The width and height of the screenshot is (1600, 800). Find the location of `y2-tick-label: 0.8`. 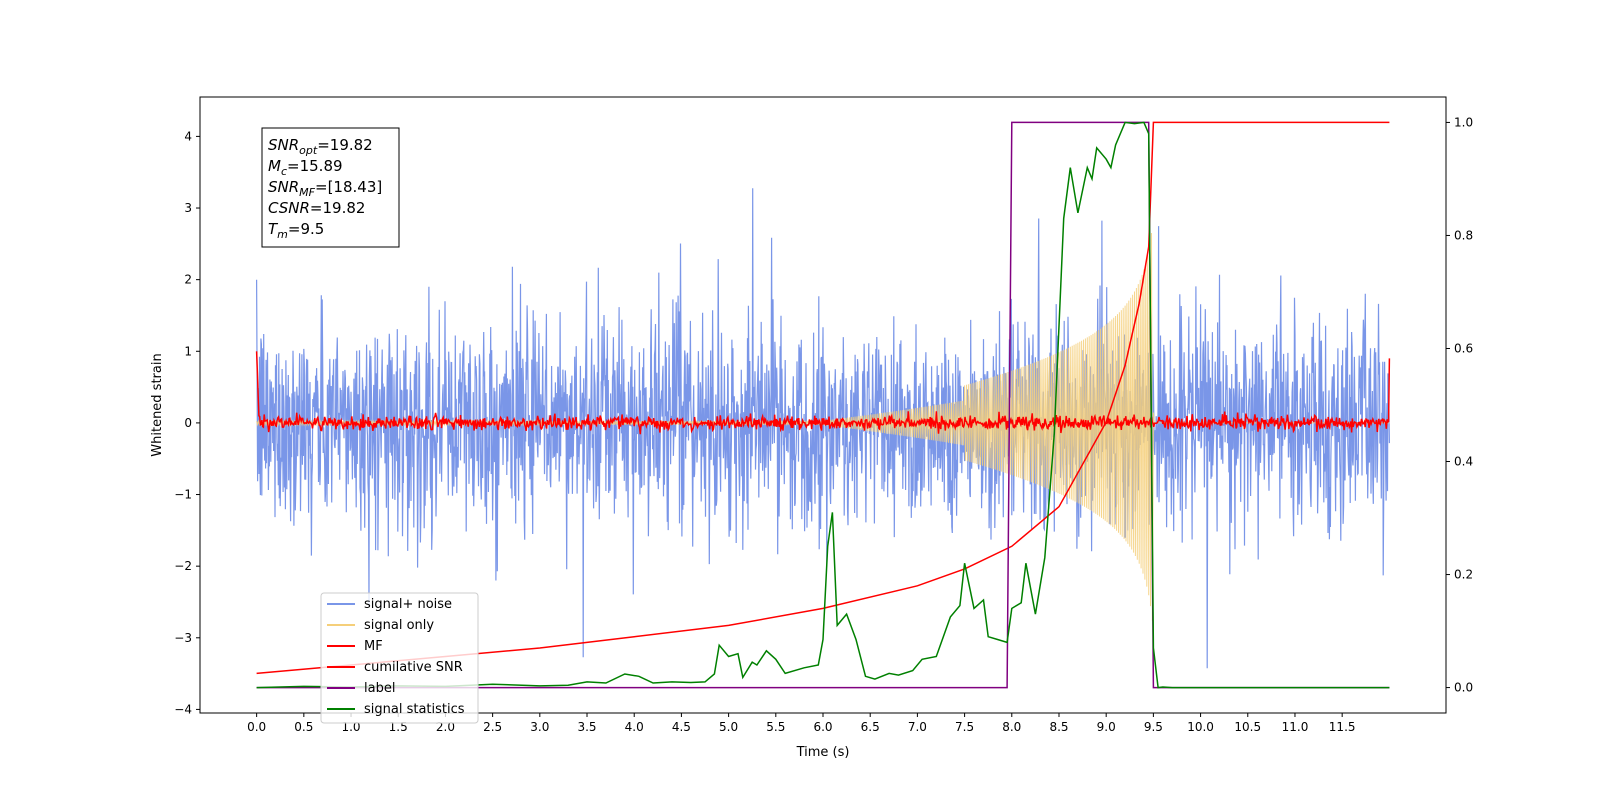

y2-tick-label: 0.8 is located at coordinates (1463, 235).